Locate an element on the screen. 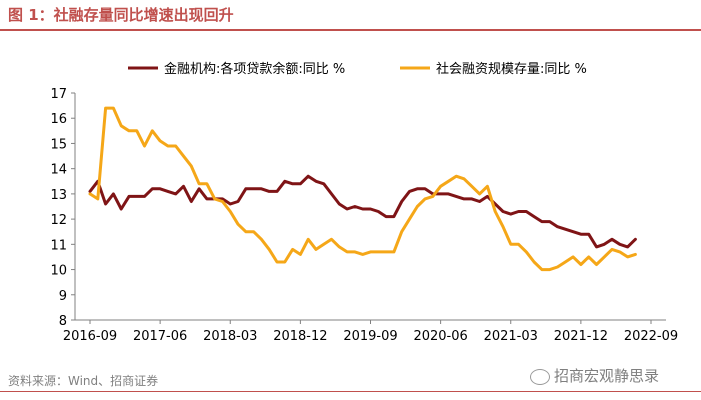  x-tick-label: 2019-09 is located at coordinates (370, 336).